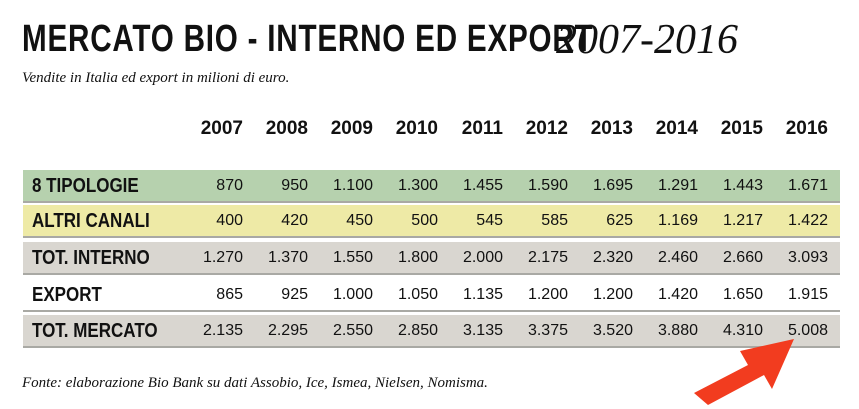 The height and width of the screenshot is (409, 859). I want to click on table-cell: 1.915, so click(807, 294).